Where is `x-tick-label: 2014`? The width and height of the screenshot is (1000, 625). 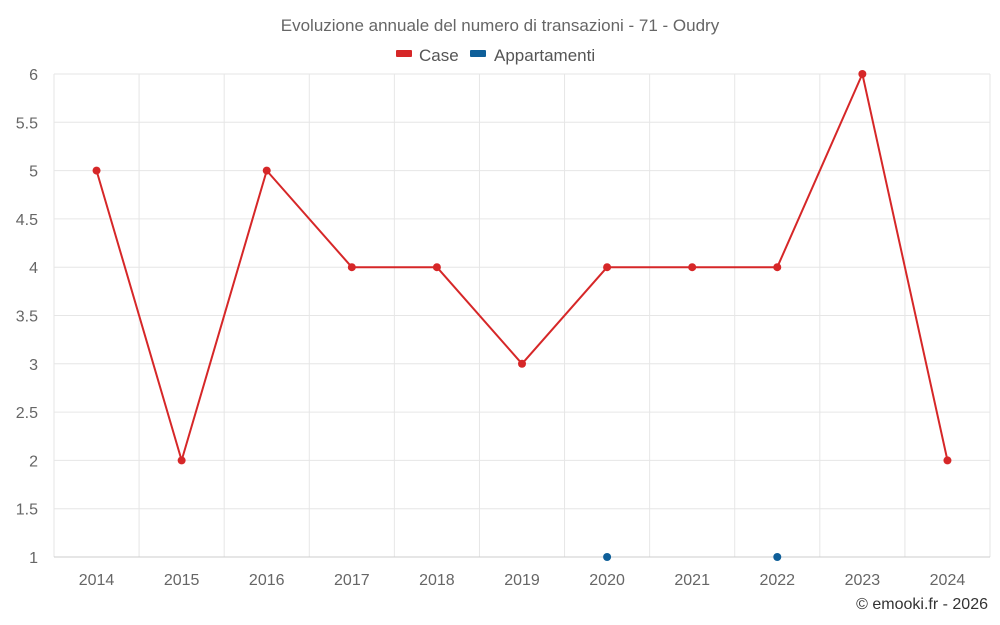 x-tick-label: 2014 is located at coordinates (97, 580).